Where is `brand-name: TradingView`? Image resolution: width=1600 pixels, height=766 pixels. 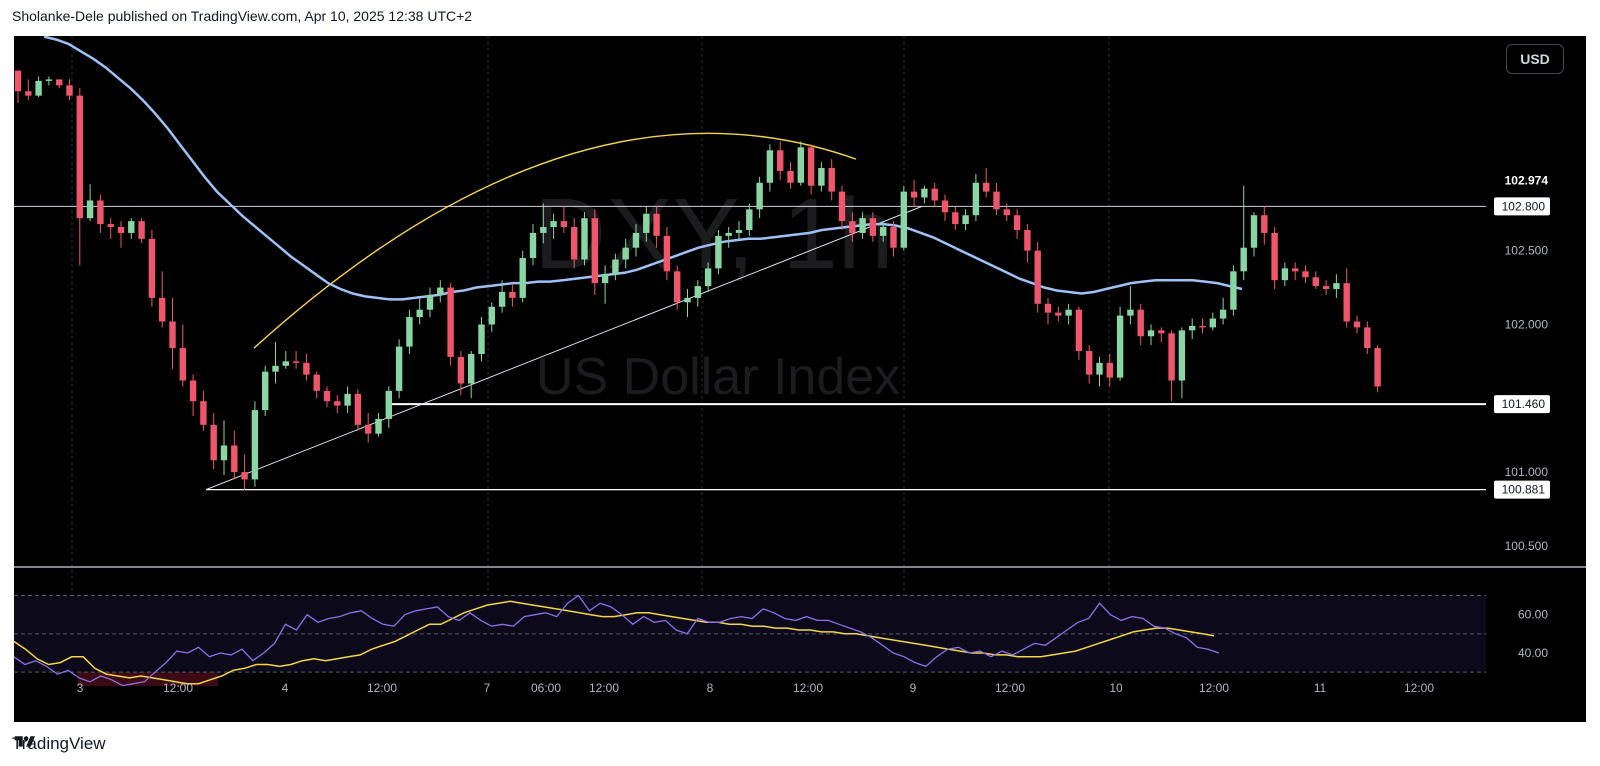
brand-name: TradingView is located at coordinates (59, 743).